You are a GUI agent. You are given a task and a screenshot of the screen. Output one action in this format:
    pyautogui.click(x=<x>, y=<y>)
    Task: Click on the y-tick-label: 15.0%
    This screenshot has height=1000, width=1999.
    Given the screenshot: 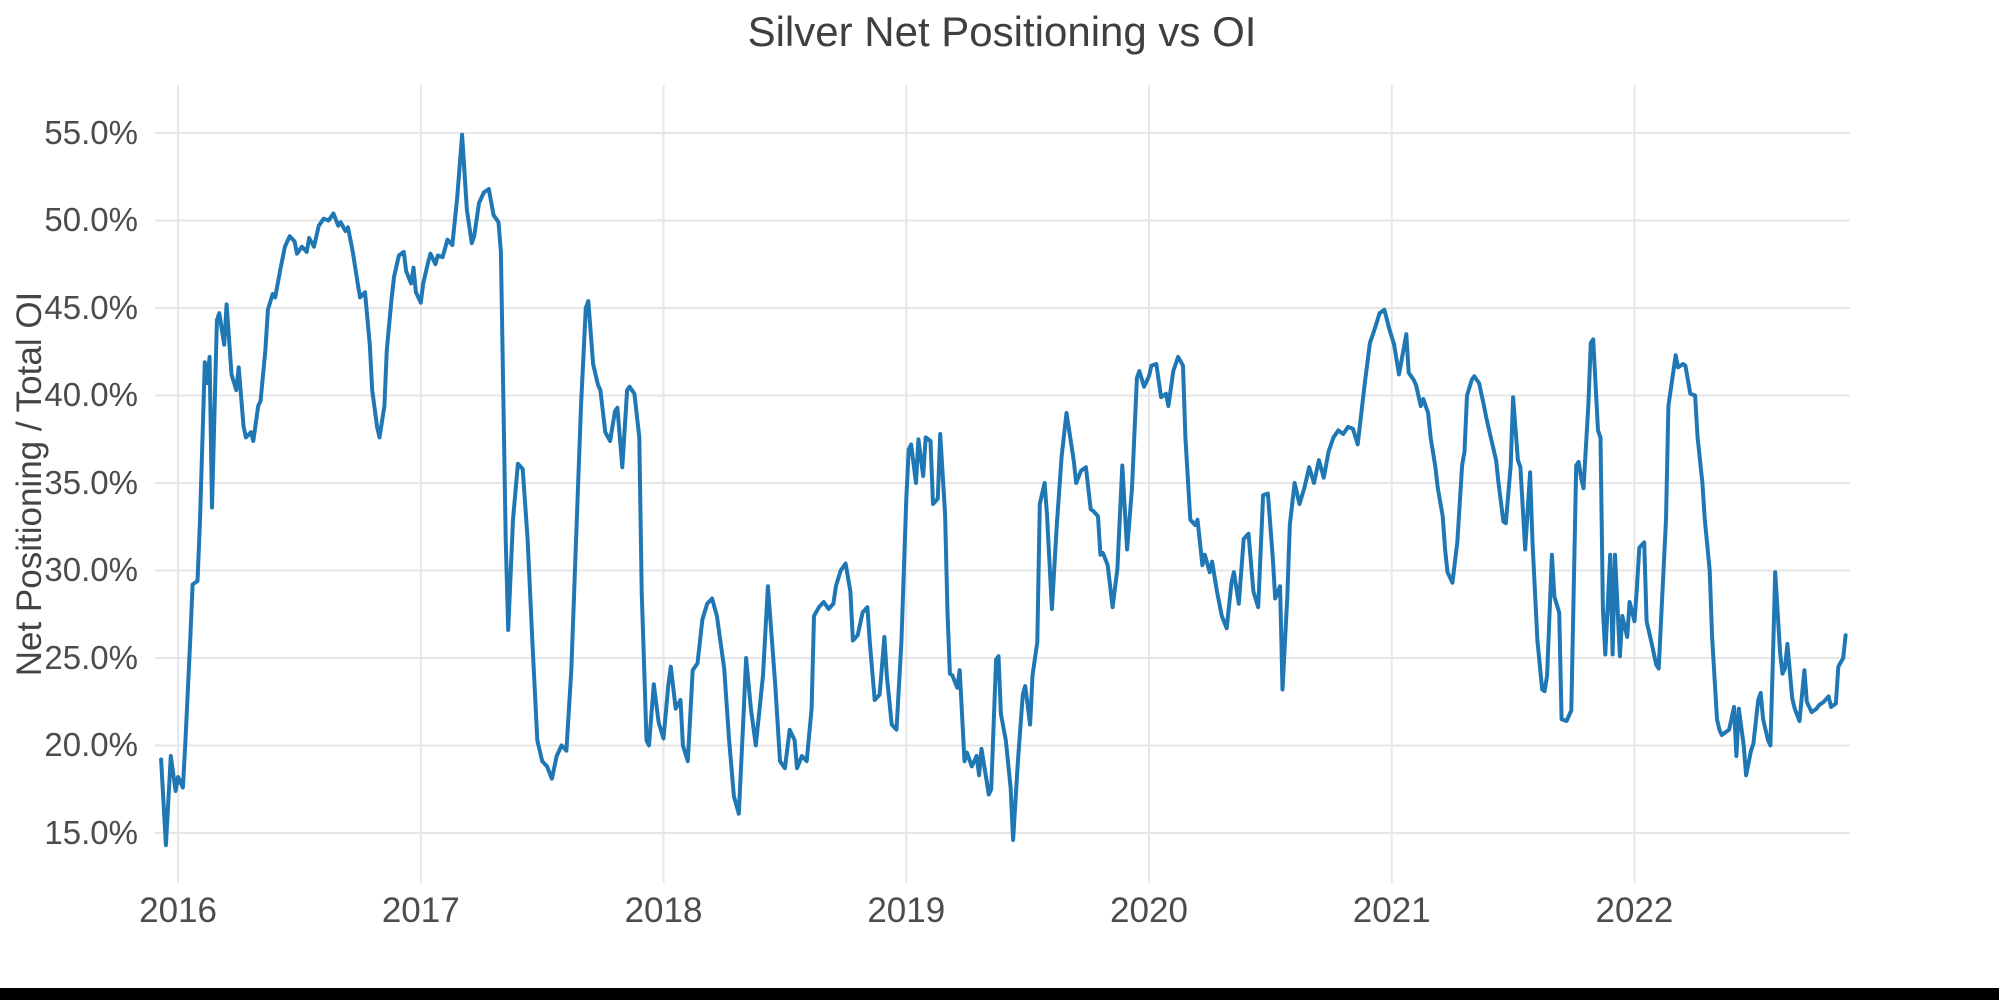 What is the action you would take?
    pyautogui.click(x=91, y=832)
    